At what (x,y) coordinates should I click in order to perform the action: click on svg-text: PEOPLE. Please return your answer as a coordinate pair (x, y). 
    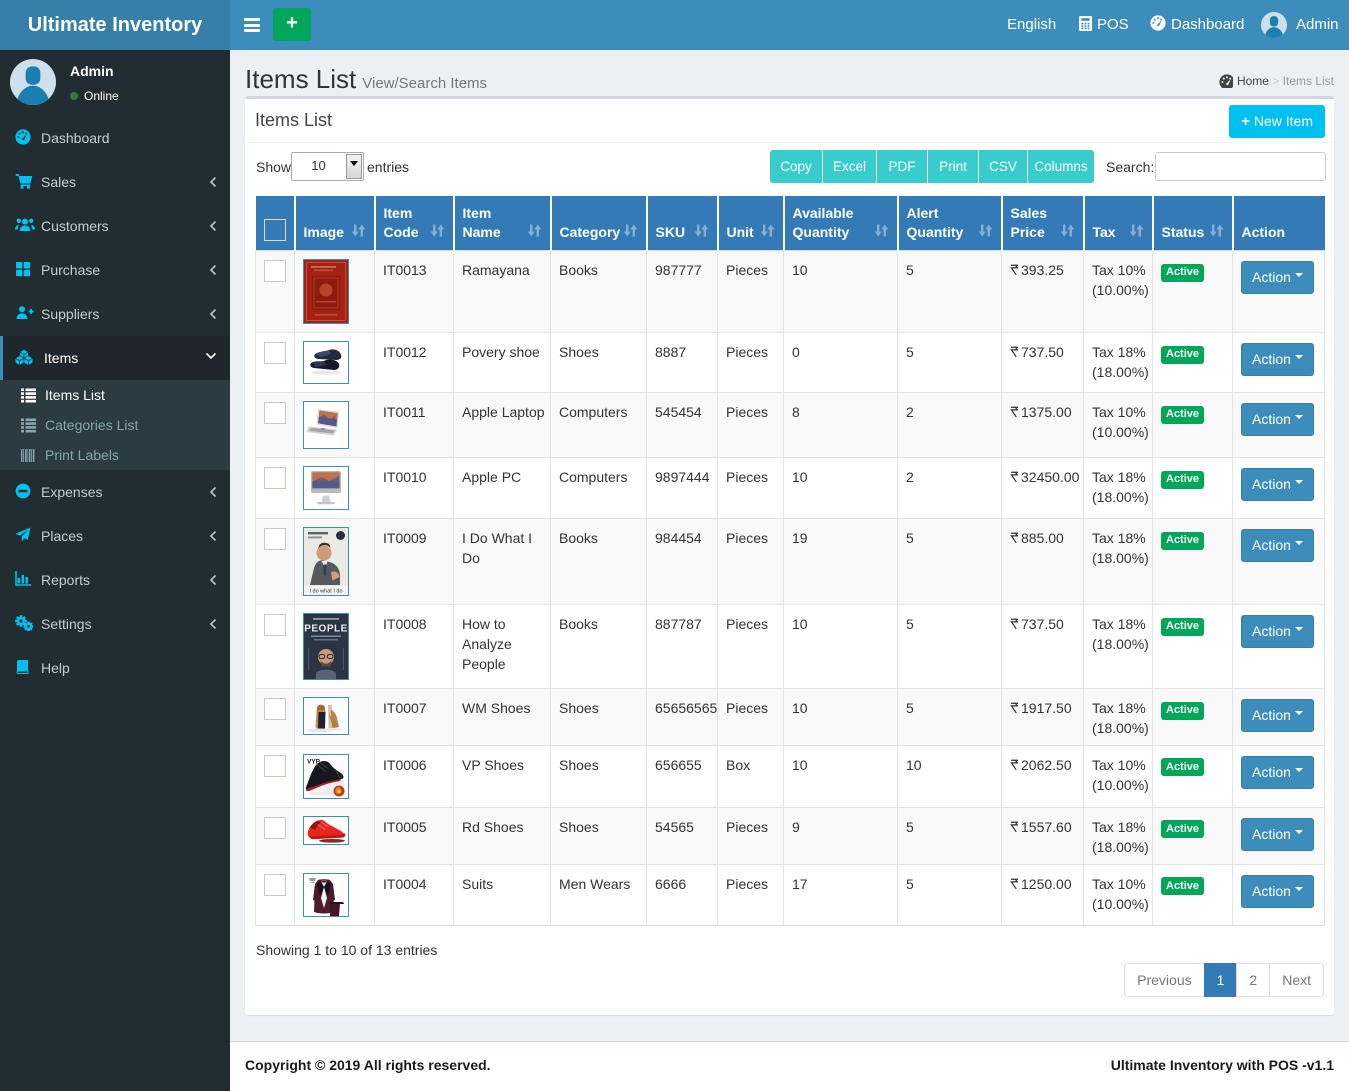
    Looking at the image, I should click on (326, 629).